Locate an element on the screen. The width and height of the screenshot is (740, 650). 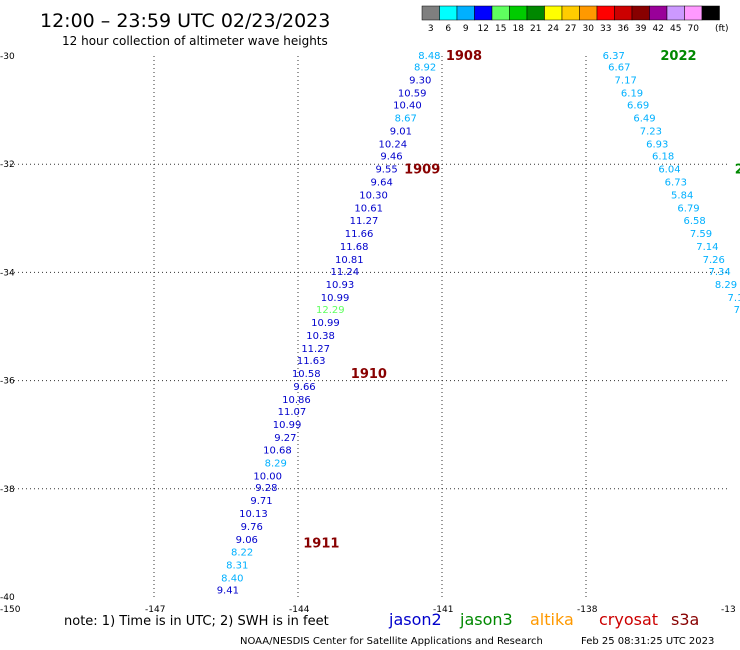
colorbar-label: 36 is located at coordinates (624, 29).